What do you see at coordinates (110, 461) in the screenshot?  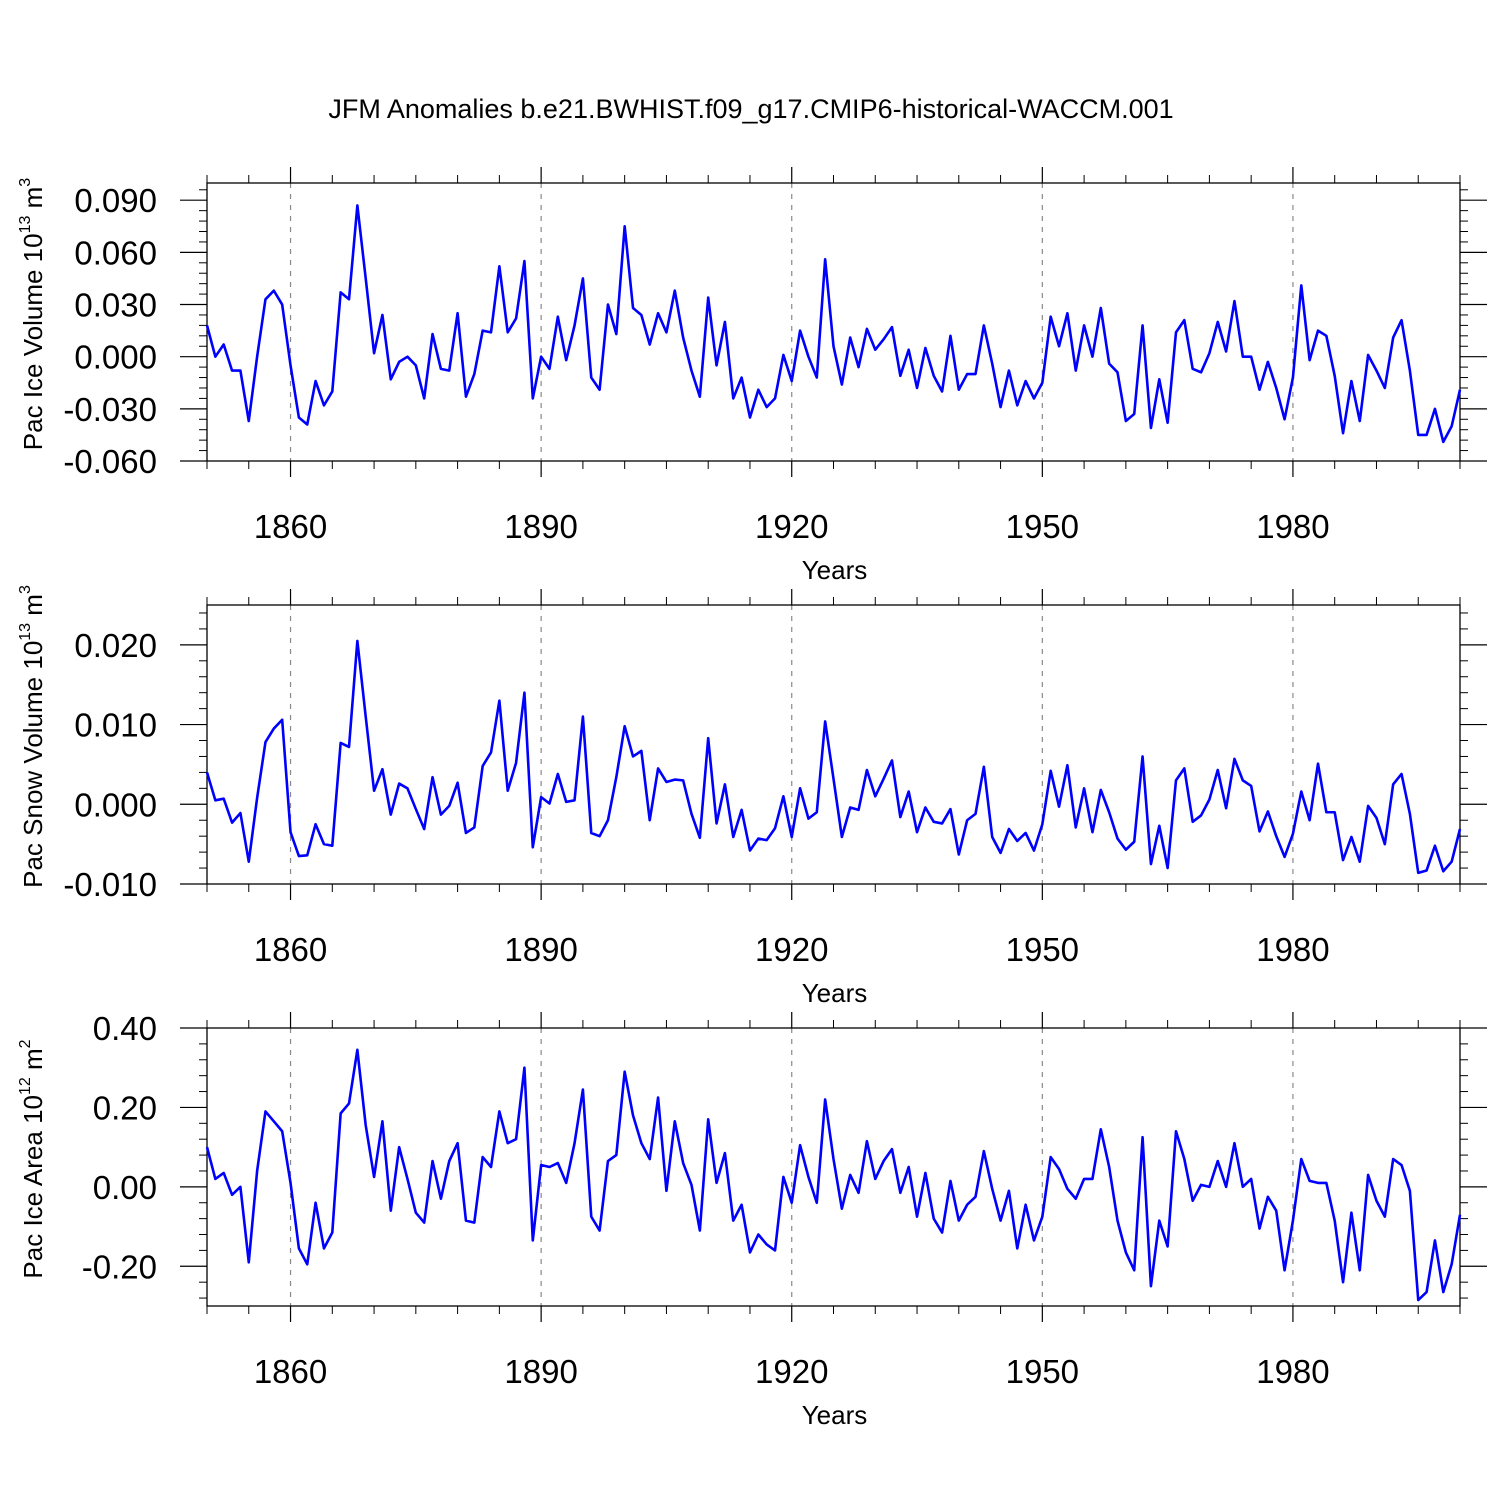 I see `y-tick-label--0.060: -0.060` at bounding box center [110, 461].